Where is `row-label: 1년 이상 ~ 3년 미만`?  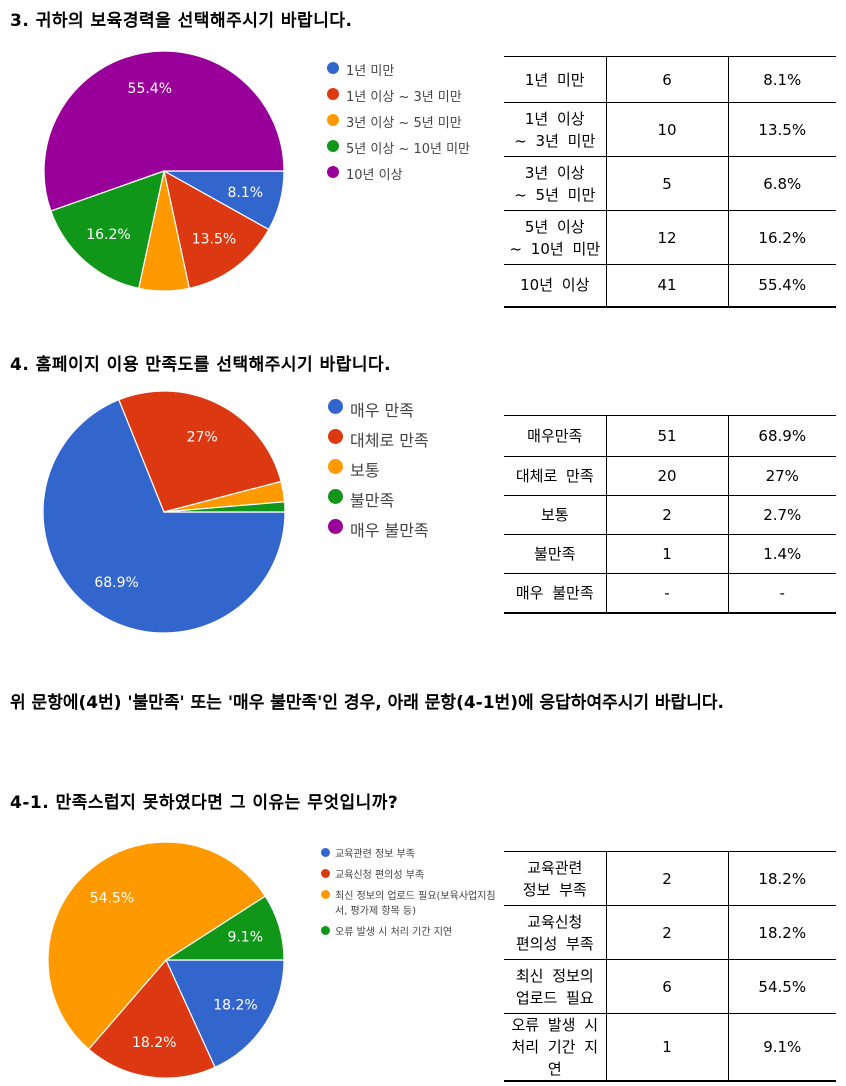
row-label: 1년 이상 ~ 3년 미만 is located at coordinates (555, 129).